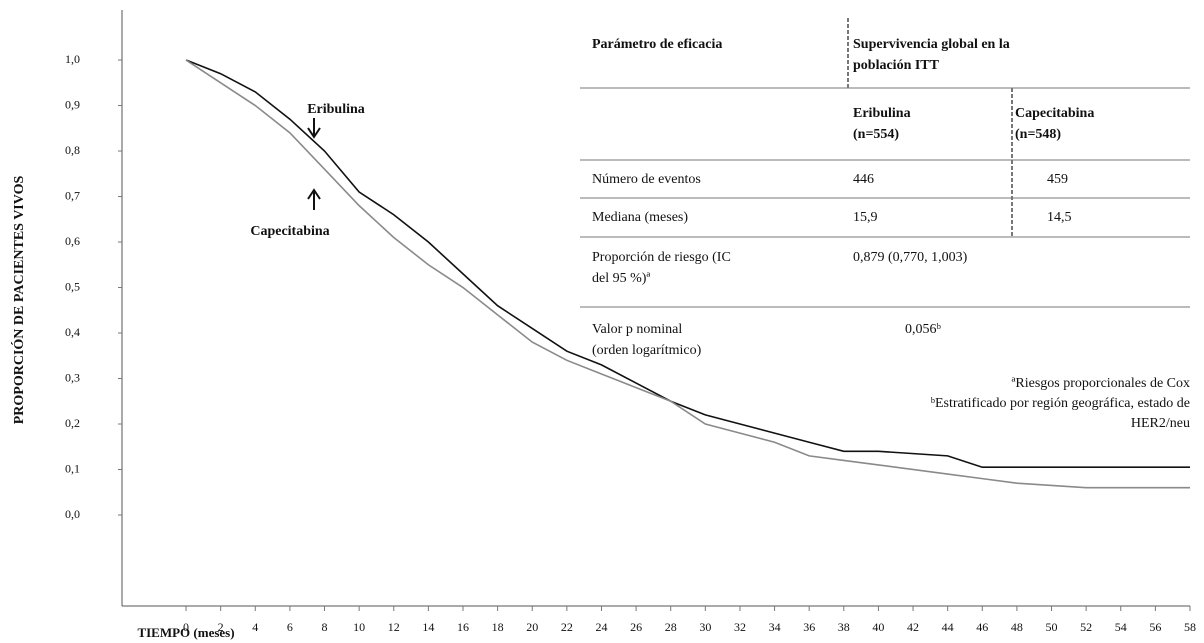  I want to click on y-tick-label: 1,0, so click(72, 59).